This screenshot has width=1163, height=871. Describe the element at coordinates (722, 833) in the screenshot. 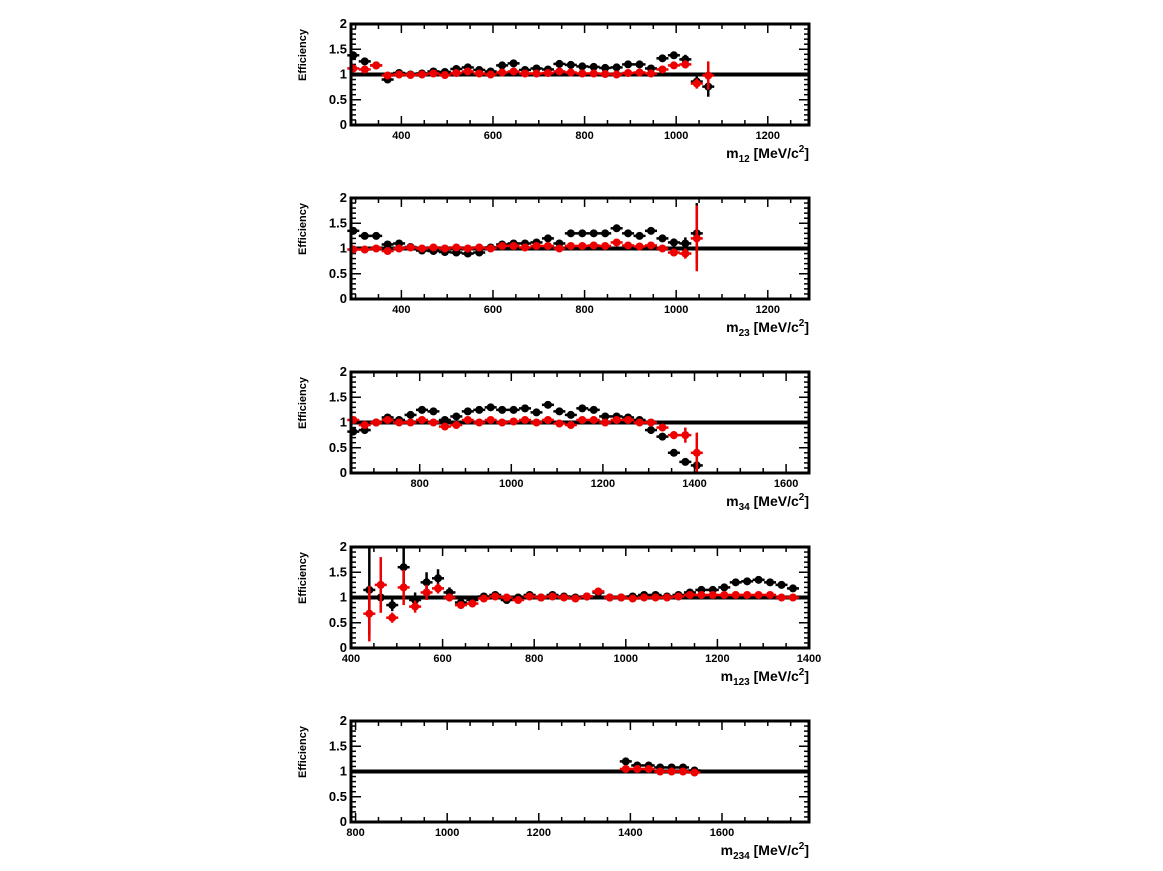

I see `x-tick-label: 1600` at that location.